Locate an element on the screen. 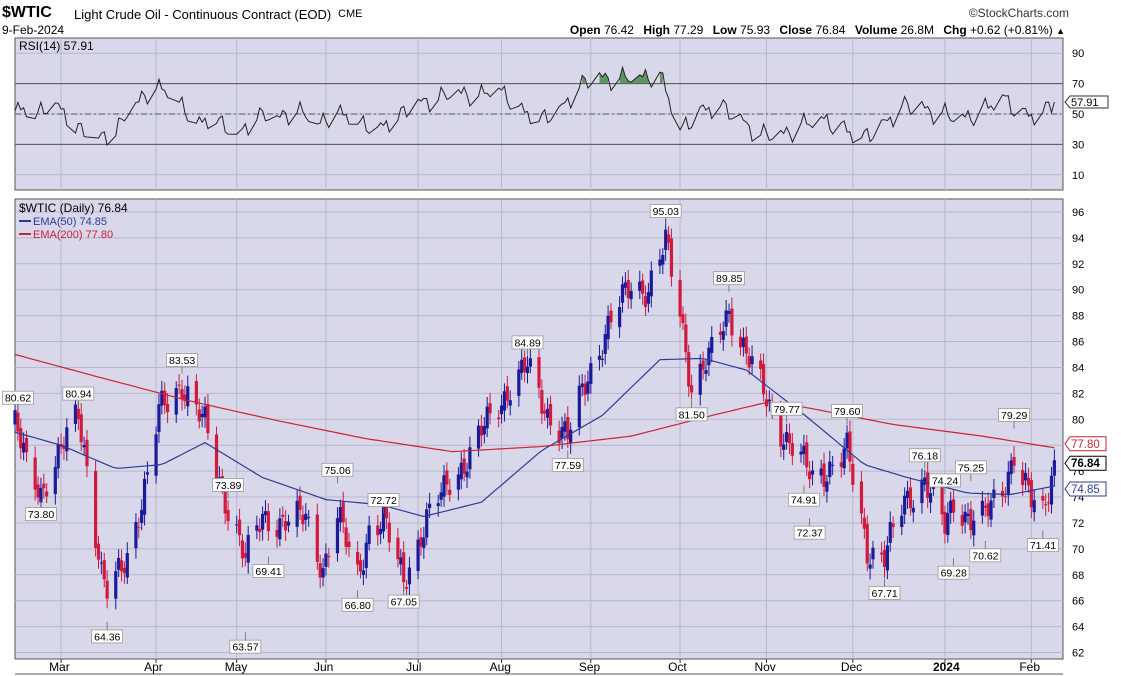  price-callout: 70.62 is located at coordinates (985, 551).